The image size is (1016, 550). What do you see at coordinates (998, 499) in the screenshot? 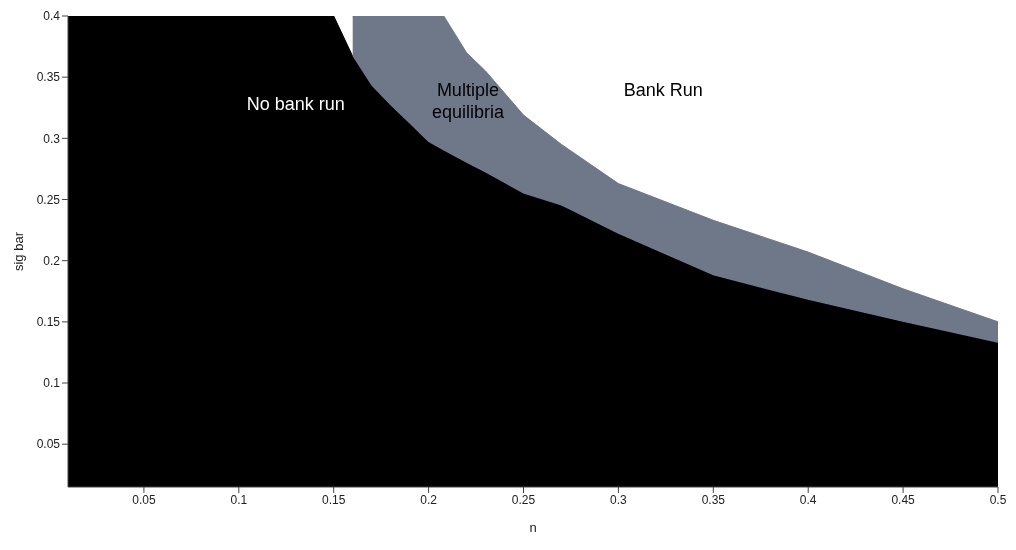
I see `x-tick-label: 0.5` at bounding box center [998, 499].